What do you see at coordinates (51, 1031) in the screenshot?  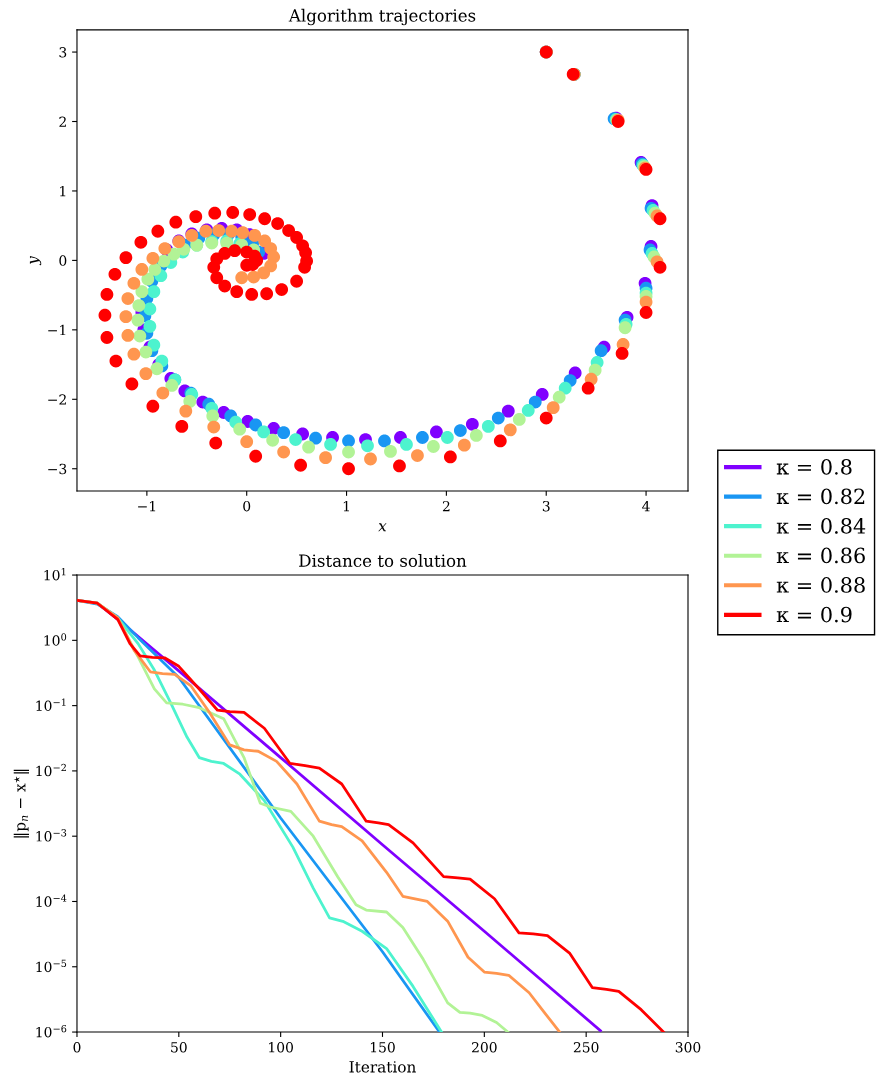 I see `y-tick-label: 10$^{−6}$` at bounding box center [51, 1031].